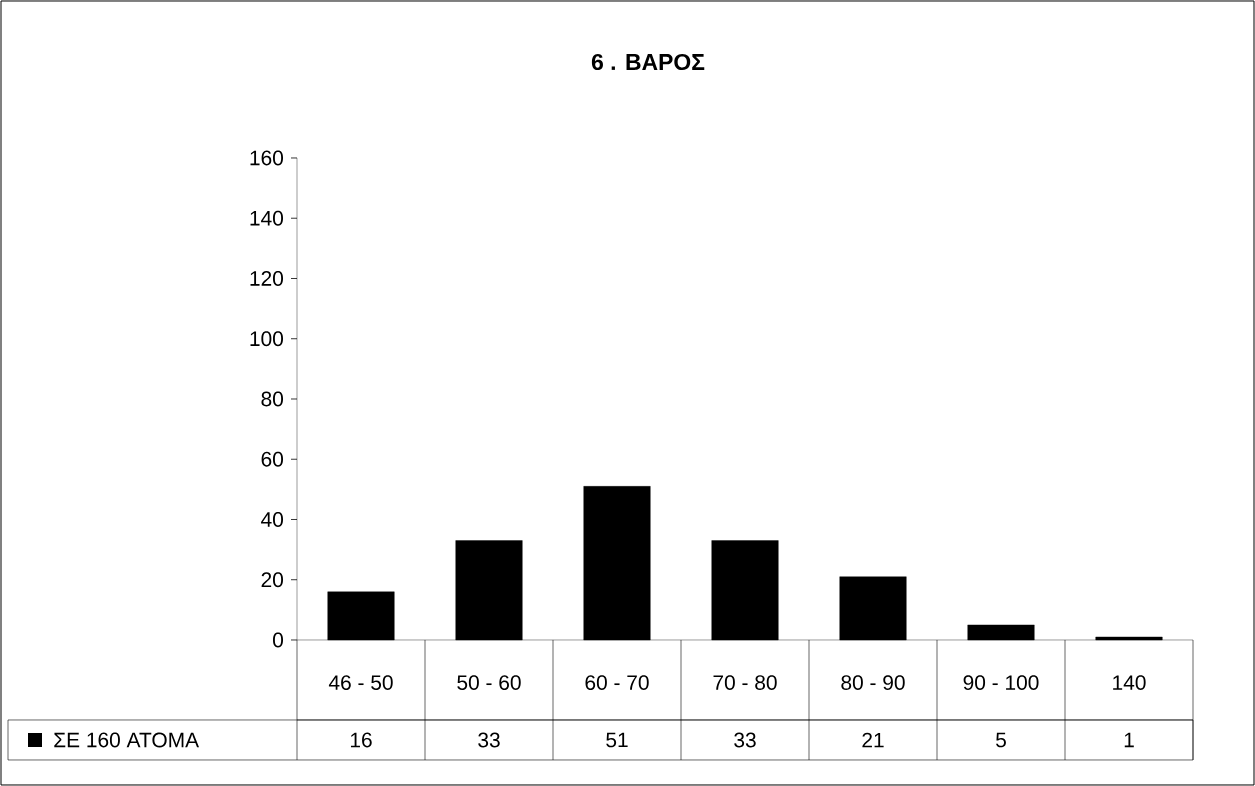 The image size is (1255, 786). I want to click on data-label: 16, so click(361, 740).